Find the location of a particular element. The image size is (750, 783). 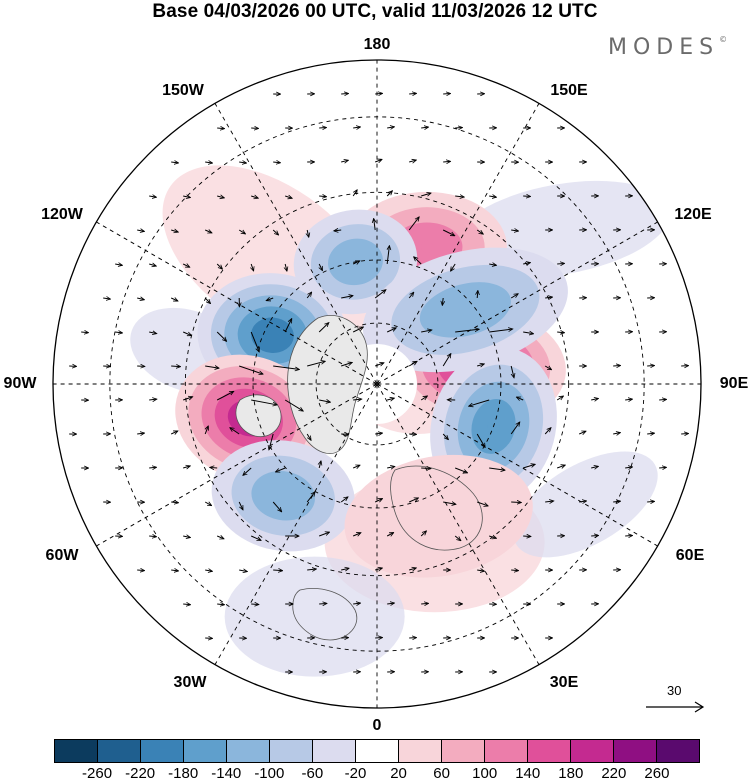

colorbar-tick-label: -180 is located at coordinates (183, 773).